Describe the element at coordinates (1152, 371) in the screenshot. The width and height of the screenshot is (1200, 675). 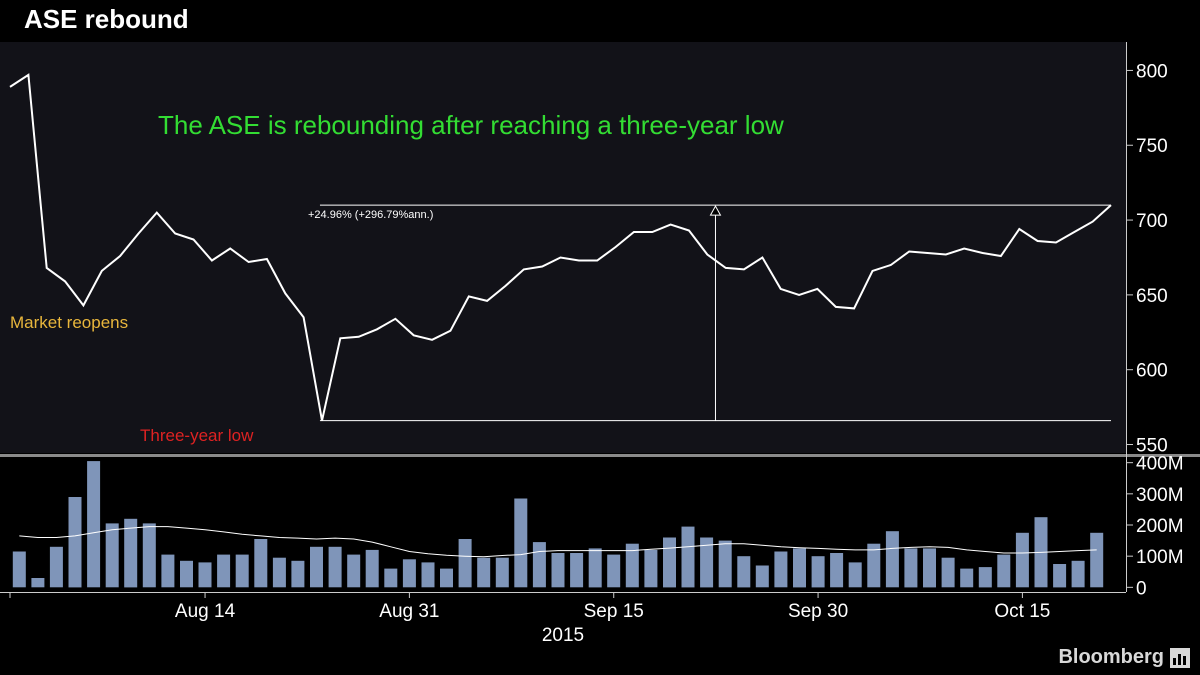
I see `price-y-tick-label: 600` at that location.